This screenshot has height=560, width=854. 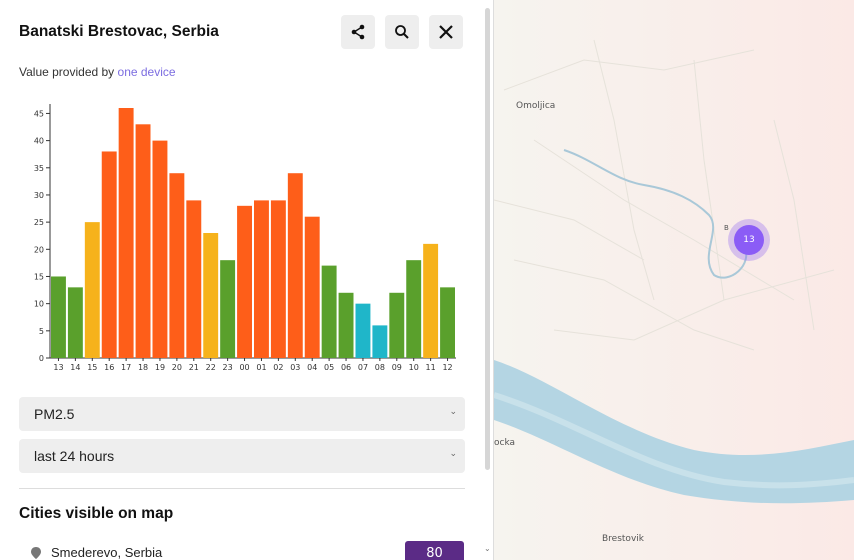 I want to click on y-tick-label: 35, so click(x=39, y=168).